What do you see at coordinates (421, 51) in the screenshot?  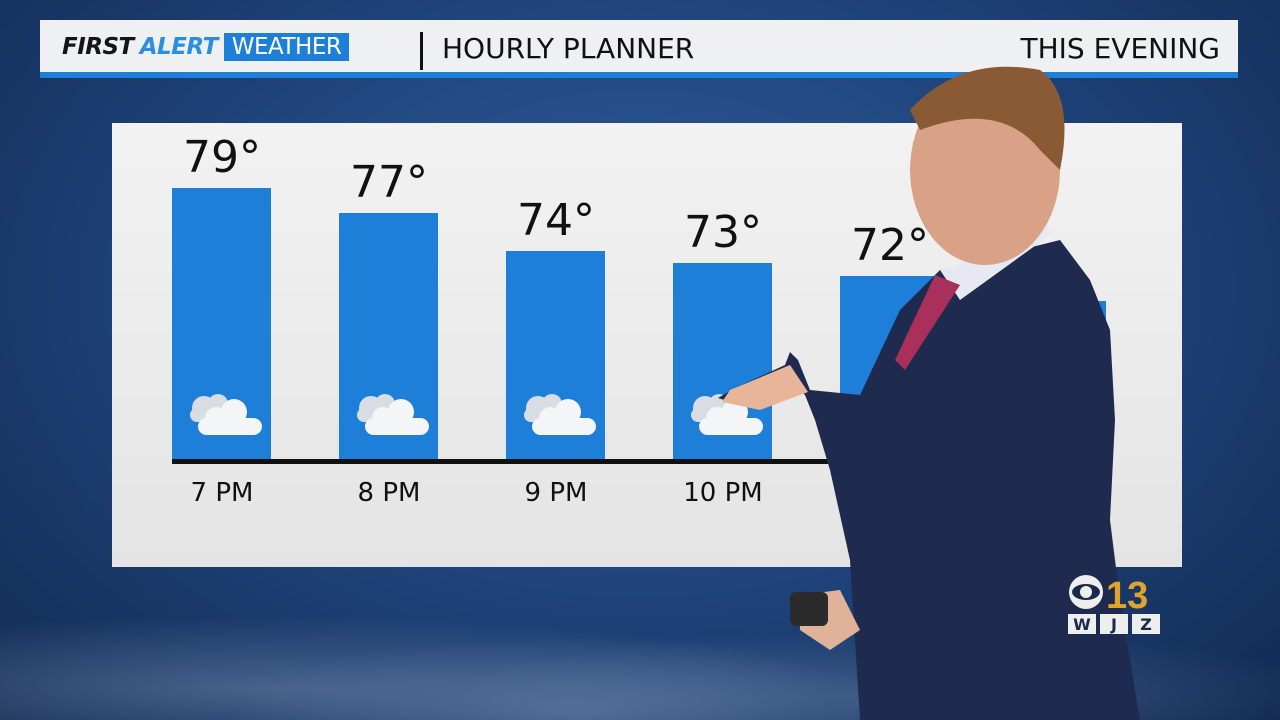 I see `divider` at bounding box center [421, 51].